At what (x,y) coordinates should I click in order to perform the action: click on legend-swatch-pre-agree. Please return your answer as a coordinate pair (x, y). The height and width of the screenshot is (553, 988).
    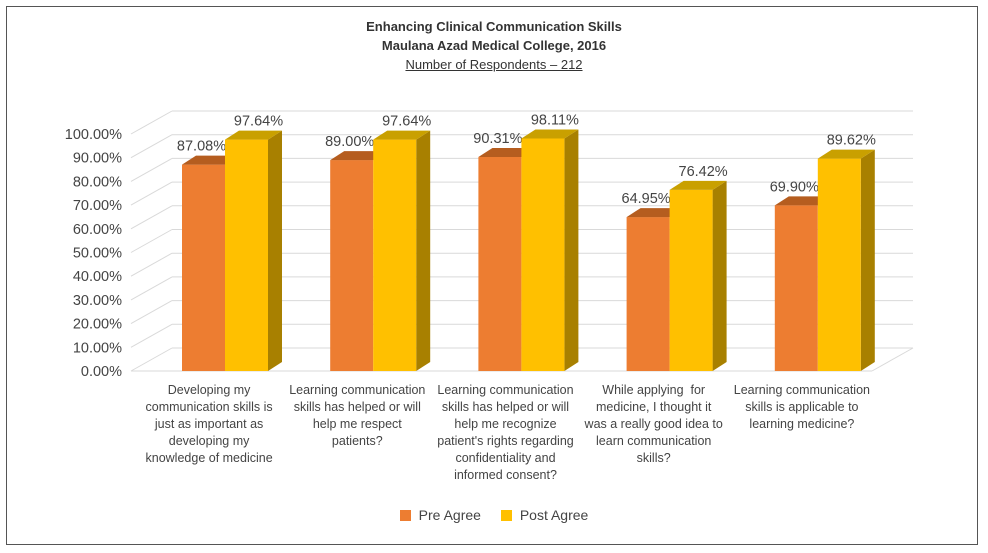
    Looking at the image, I should click on (405, 515).